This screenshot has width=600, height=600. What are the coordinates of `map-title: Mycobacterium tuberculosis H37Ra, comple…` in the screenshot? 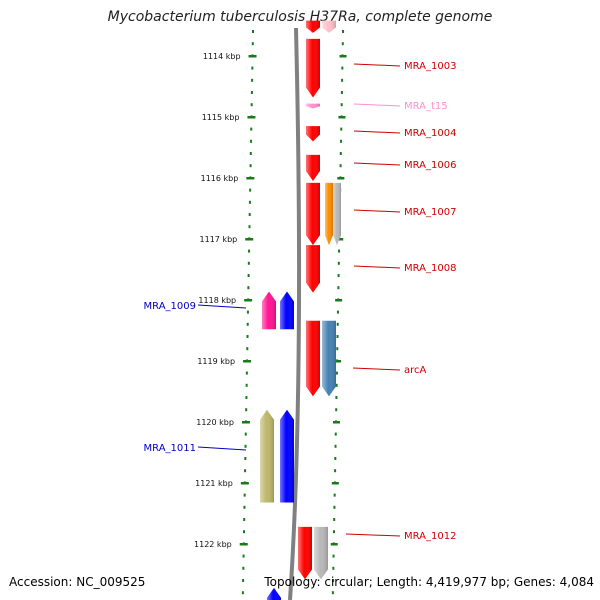 It's located at (300, 17).